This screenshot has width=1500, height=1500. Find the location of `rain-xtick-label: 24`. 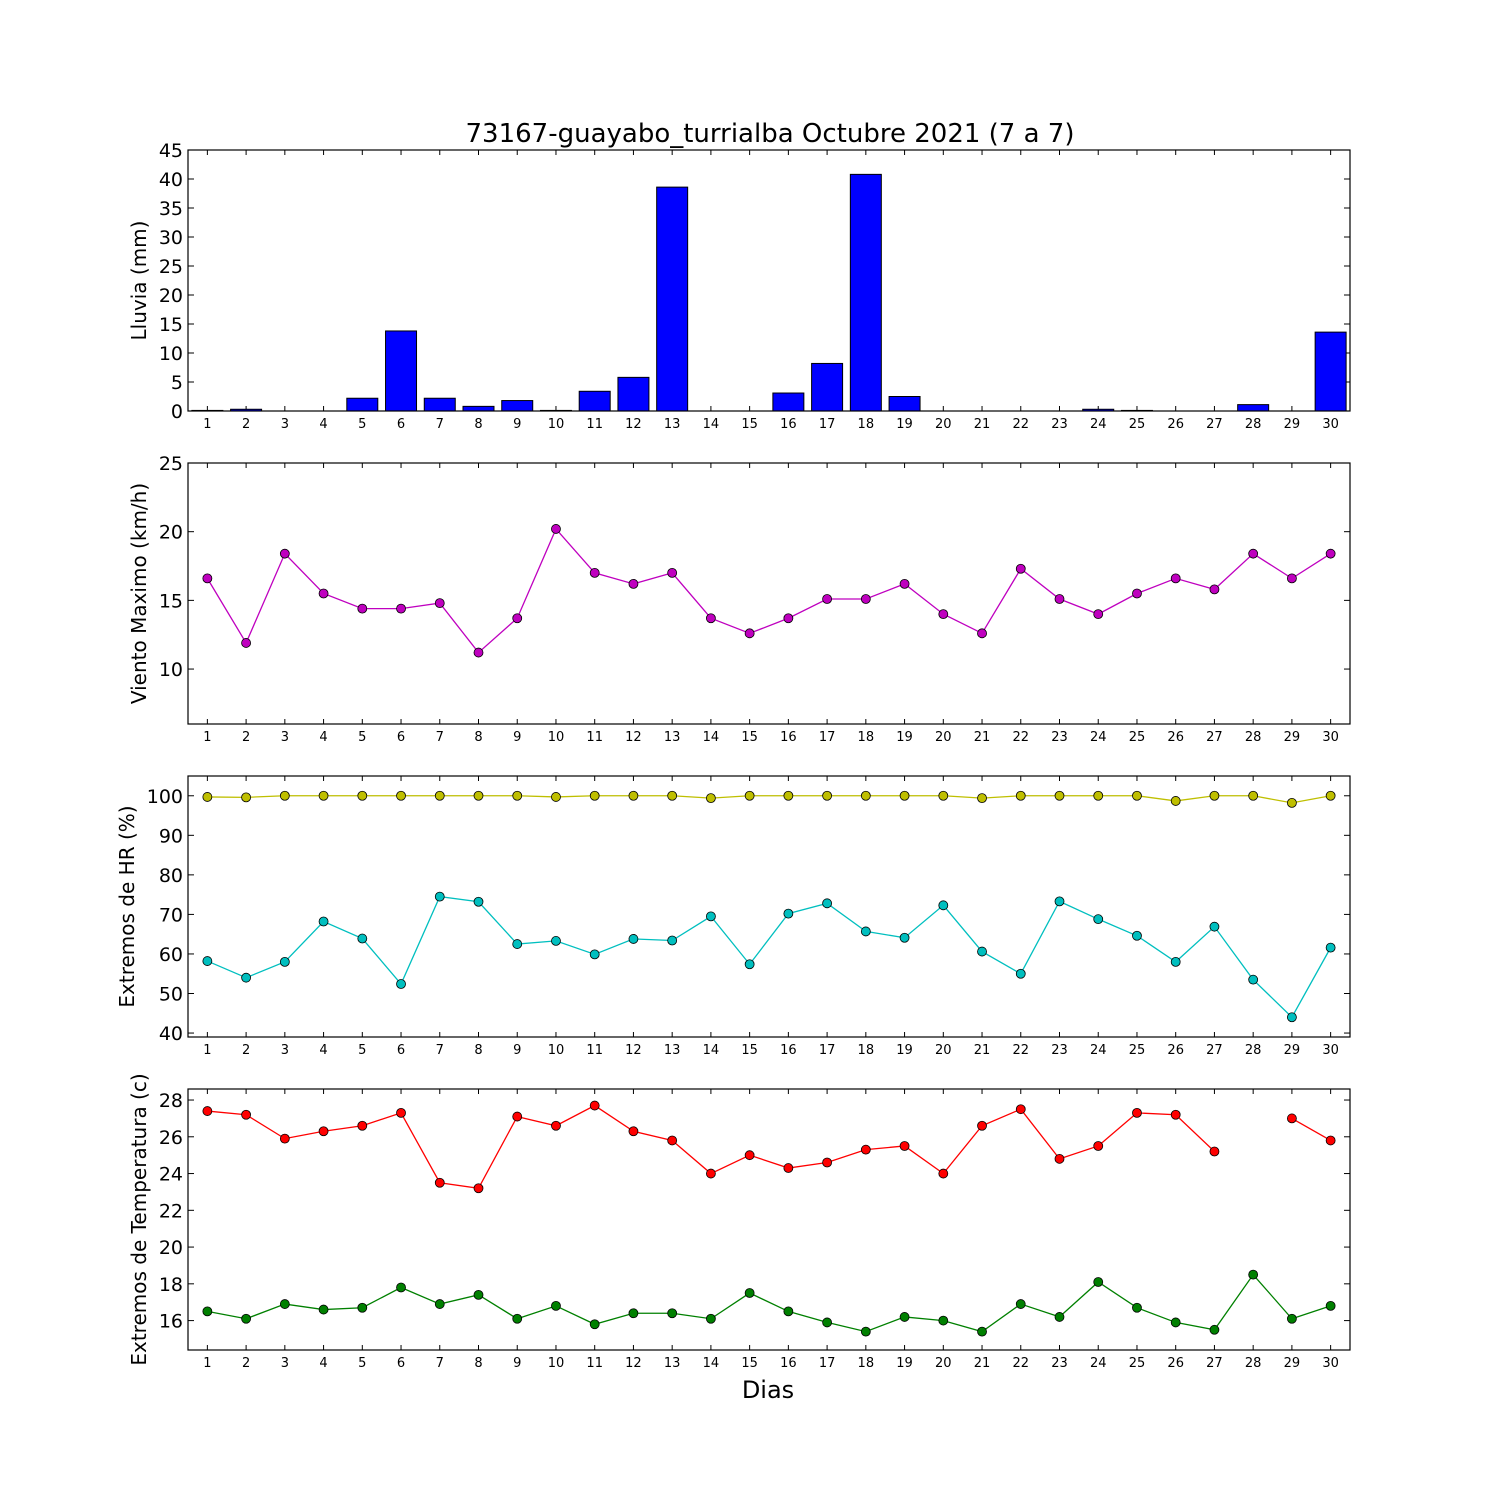

rain-xtick-label: 24 is located at coordinates (1098, 424).